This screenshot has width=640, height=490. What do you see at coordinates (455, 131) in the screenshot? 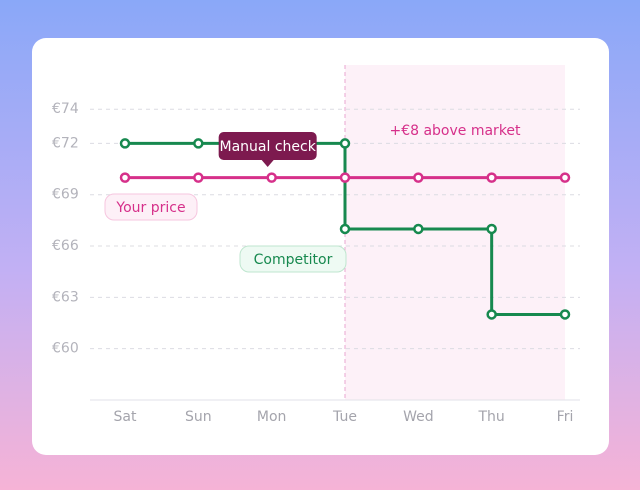
I see `highlight-label: +€8 above market` at bounding box center [455, 131].